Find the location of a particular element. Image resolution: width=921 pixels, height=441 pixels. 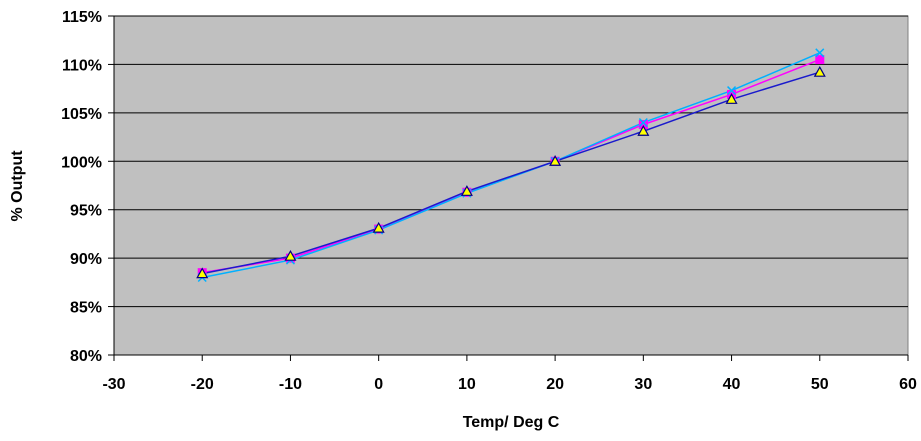

x-tick-label: 60 is located at coordinates (908, 384).